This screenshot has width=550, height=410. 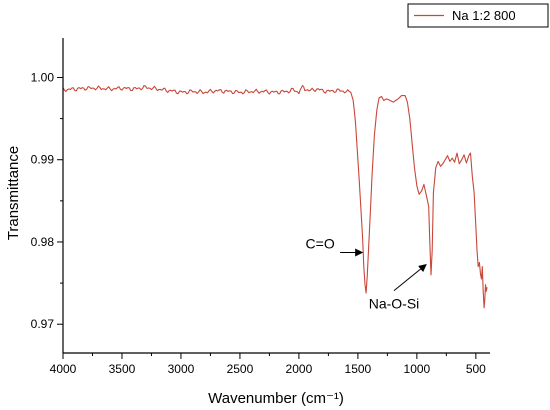 I want to click on x-axis-title: Wavenumber (cm⁻¹), so click(x=276, y=398).